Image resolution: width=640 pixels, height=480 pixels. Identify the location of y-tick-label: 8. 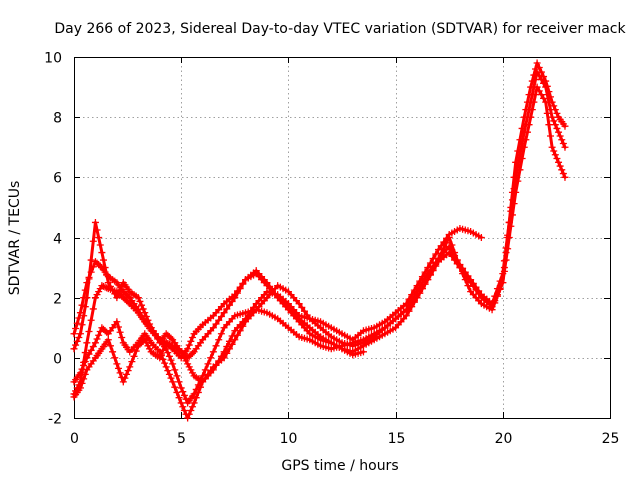
(57, 119).